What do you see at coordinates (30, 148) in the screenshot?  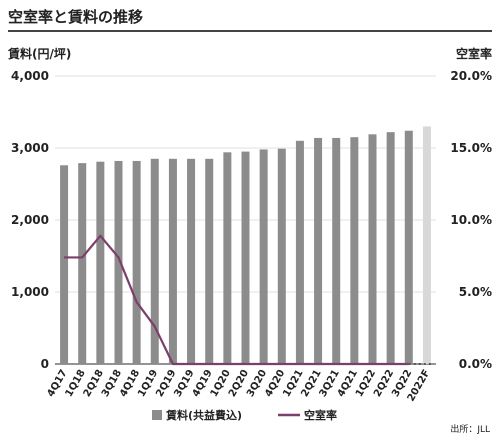 I see `left-tick-label: 3,000` at bounding box center [30, 148].